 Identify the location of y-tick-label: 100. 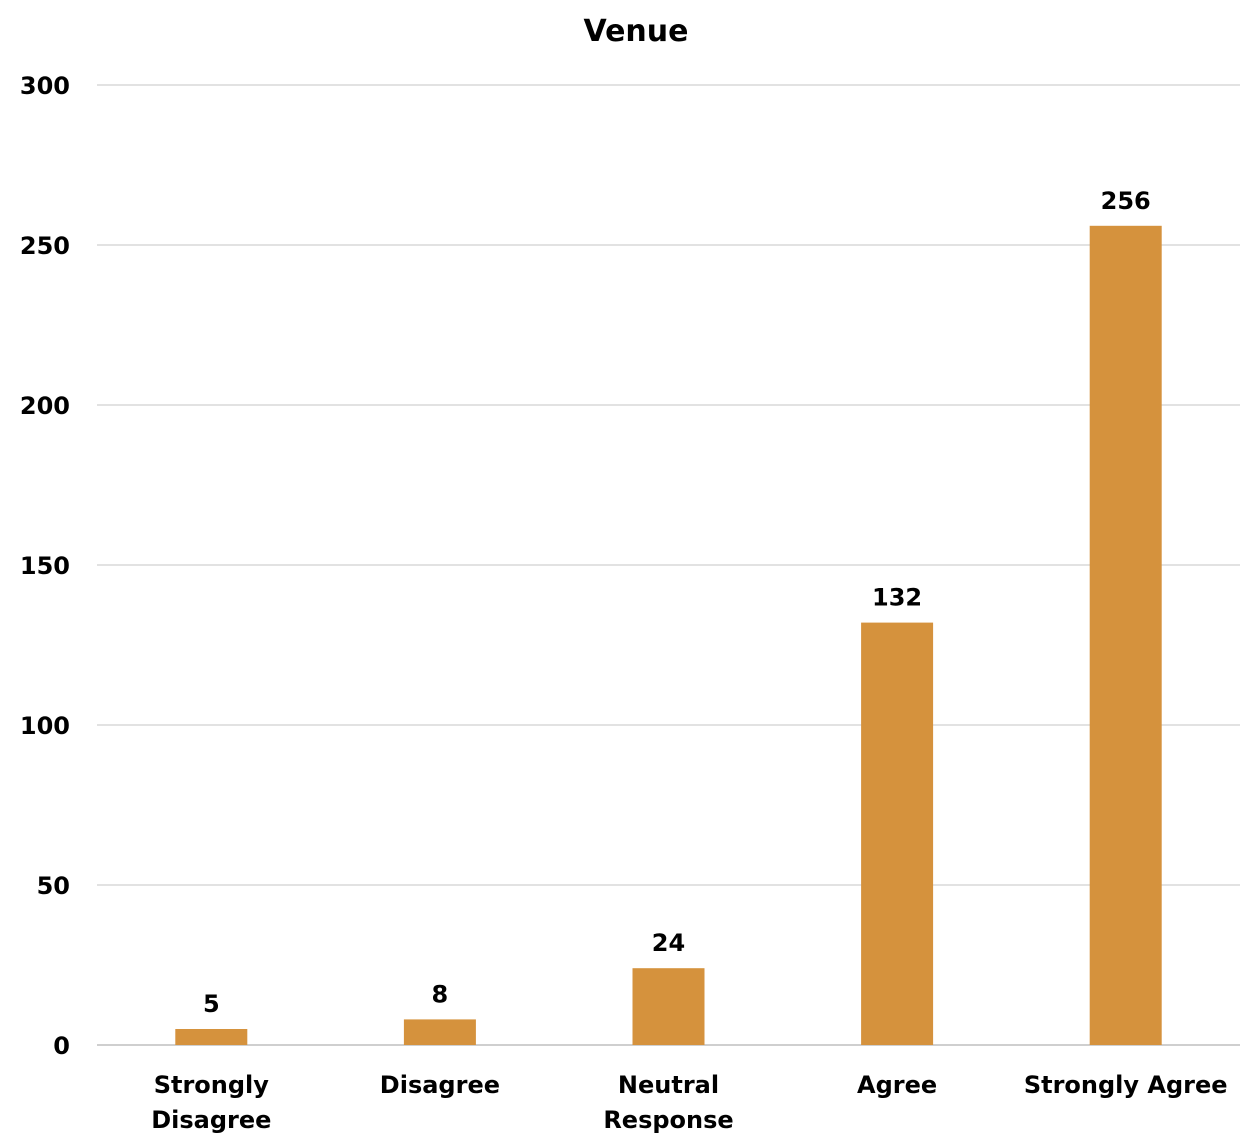
(45, 726).